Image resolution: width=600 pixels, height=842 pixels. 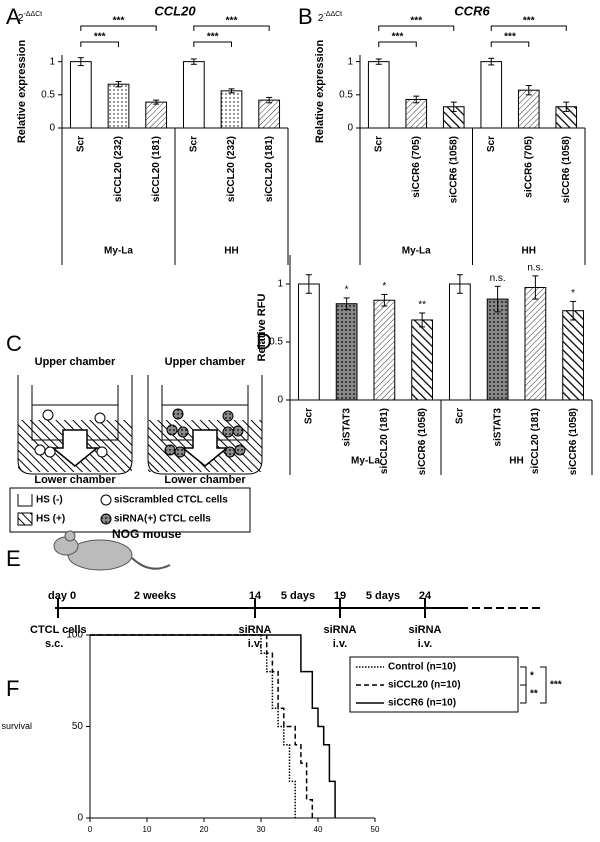 I want to click on chart-title: CCL20, so click(x=175, y=10).